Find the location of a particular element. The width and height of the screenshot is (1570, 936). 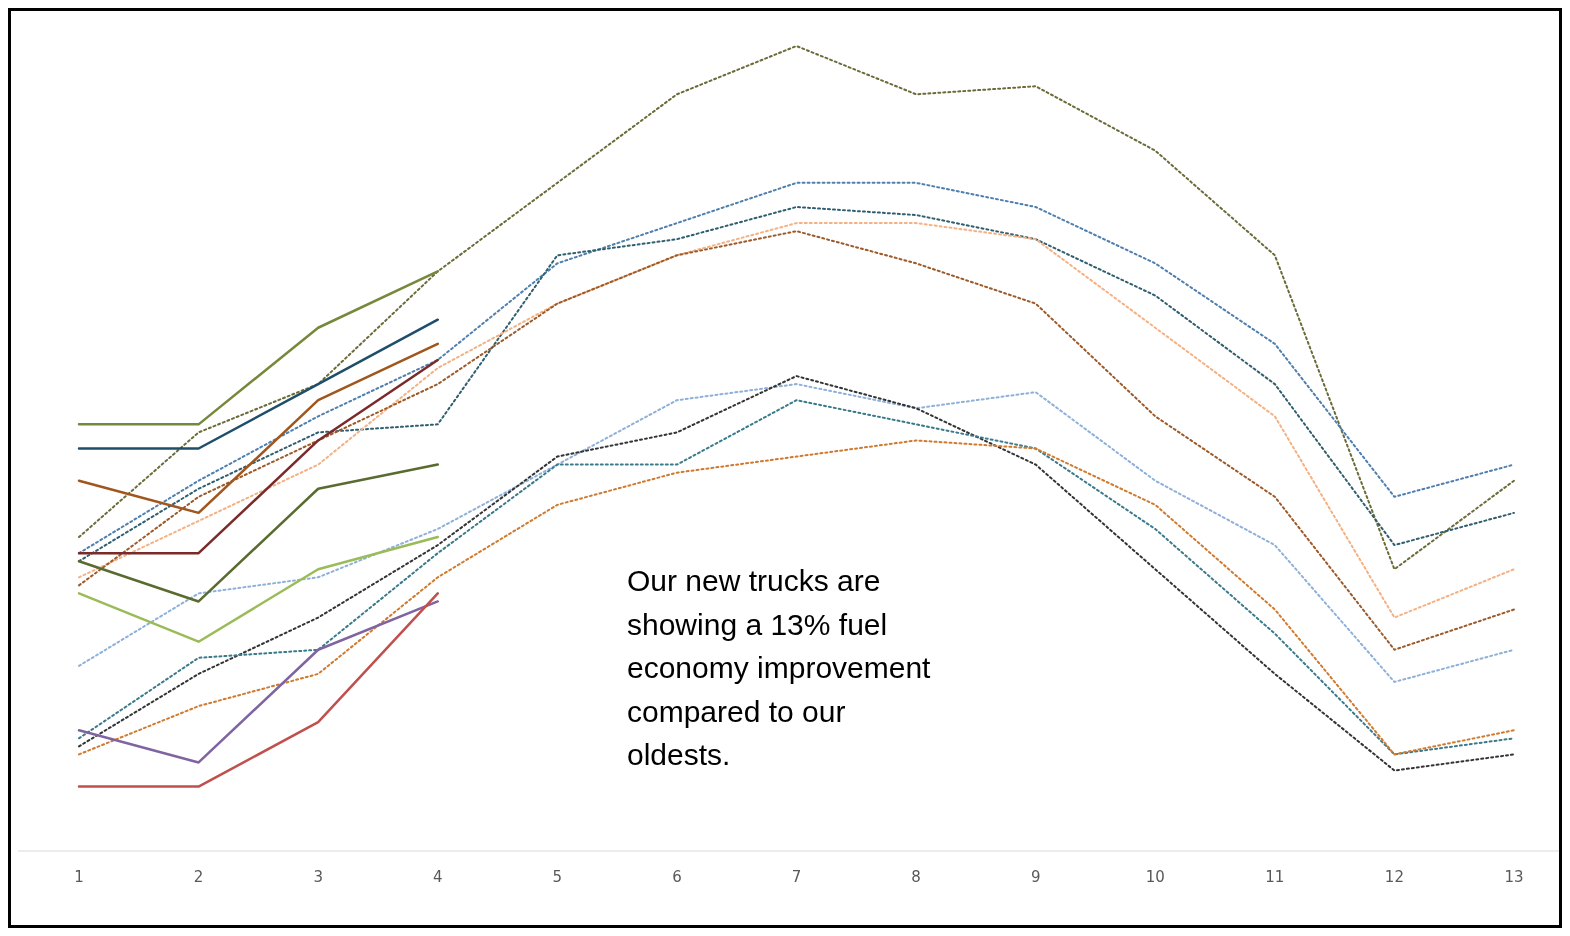

x-tick-label: 6 is located at coordinates (677, 877).